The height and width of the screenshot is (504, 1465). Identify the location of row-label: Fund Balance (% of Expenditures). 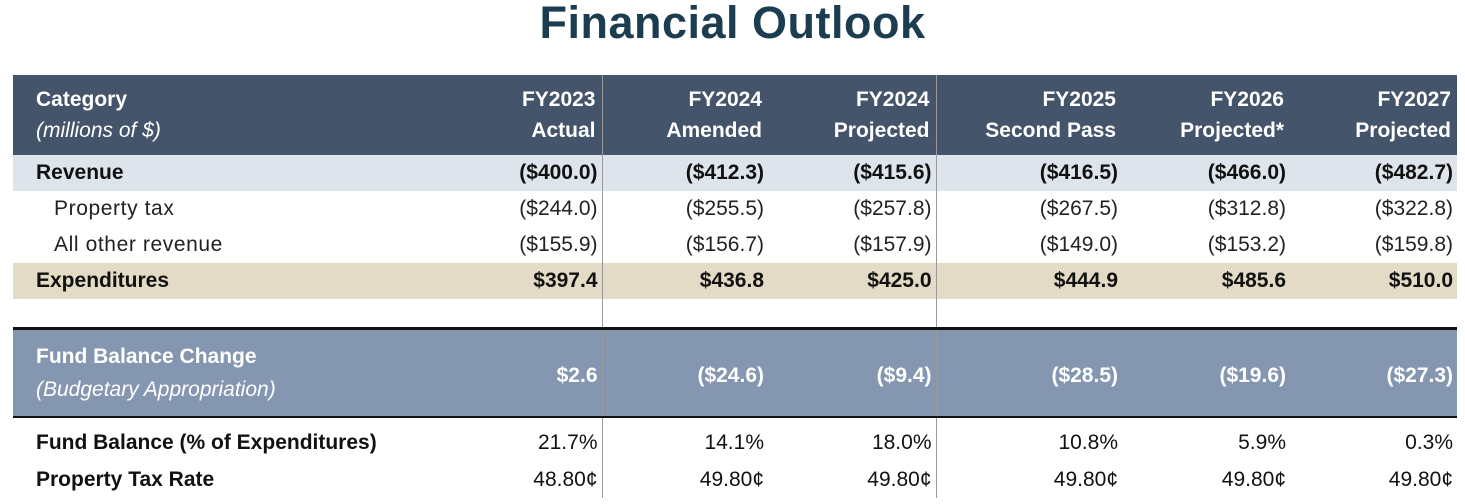
(246, 439).